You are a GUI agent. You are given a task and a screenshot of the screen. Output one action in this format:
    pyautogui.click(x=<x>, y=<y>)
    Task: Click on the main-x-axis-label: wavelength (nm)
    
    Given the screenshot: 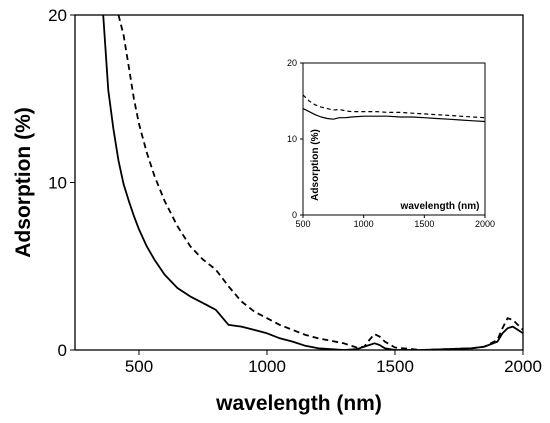 What is the action you would take?
    pyautogui.click(x=298, y=403)
    